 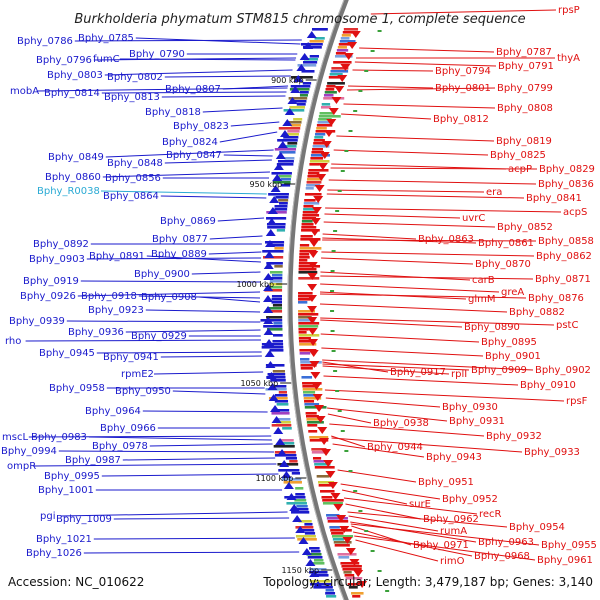 I want to click on gene-label-plus: Bphy_0786, so click(x=45, y=41).